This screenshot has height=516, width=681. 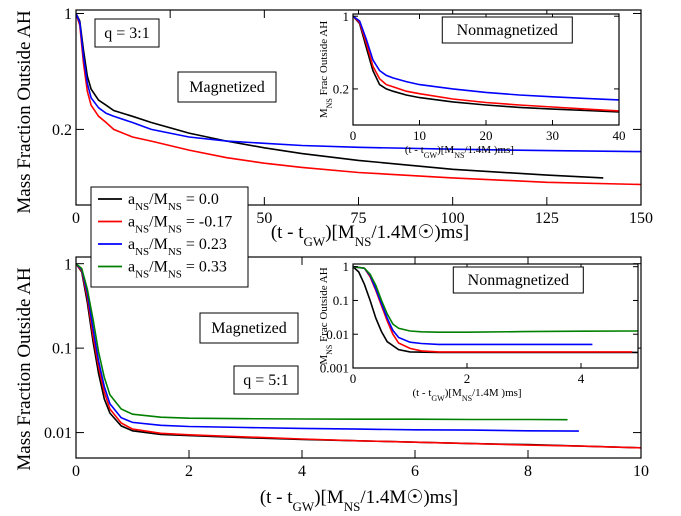 What do you see at coordinates (346, 16) in the screenshot?
I see `top-inset-y-tick-label: 1` at bounding box center [346, 16].